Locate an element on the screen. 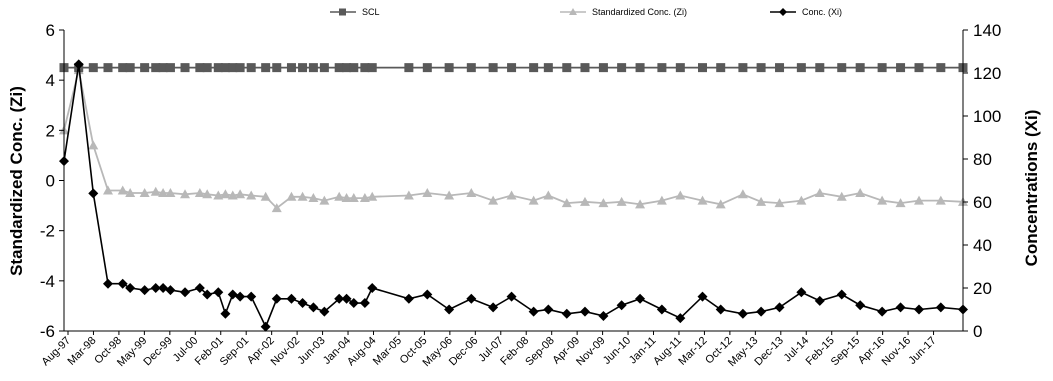  legend-label: Conc. (Xi) is located at coordinates (822, 12).